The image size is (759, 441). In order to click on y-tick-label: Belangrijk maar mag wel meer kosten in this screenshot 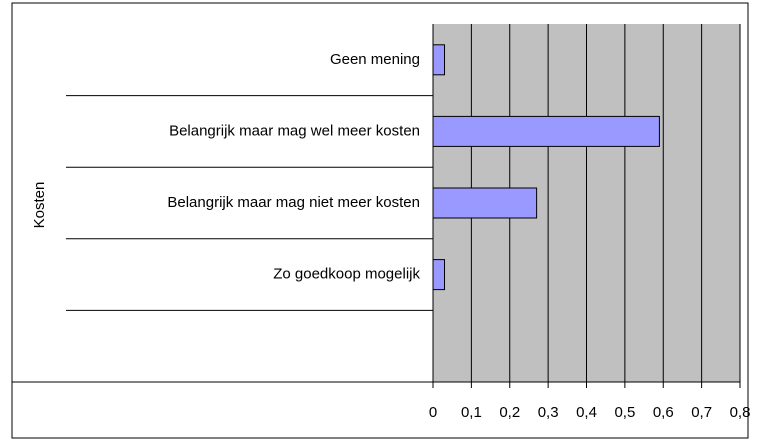, I will do `click(294, 130)`.